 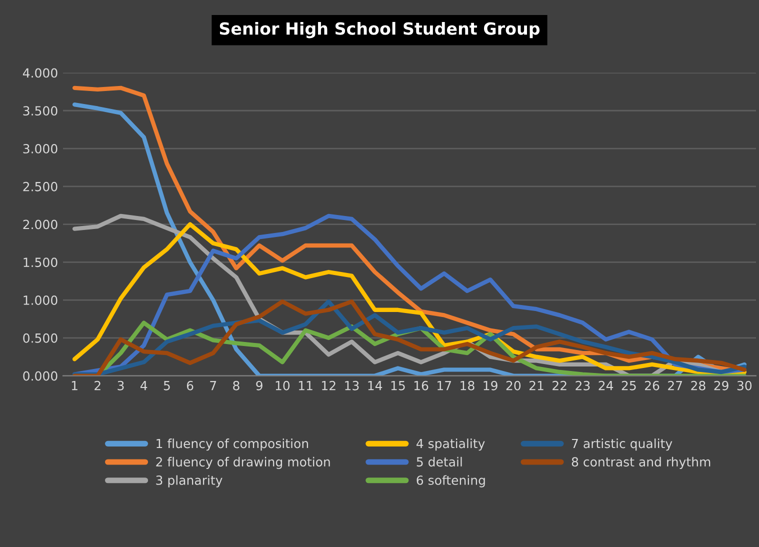 I want to click on y-tick-label: 1.500, so click(x=41, y=263).